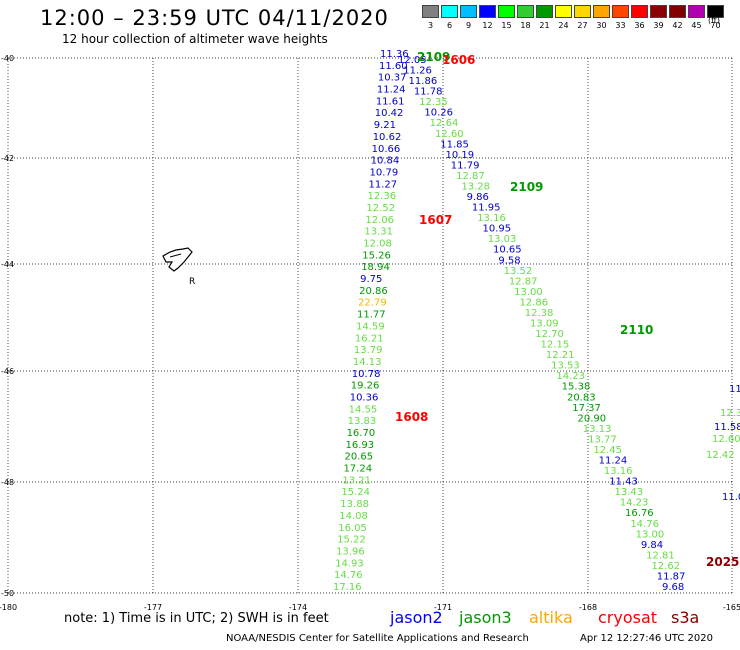 The width and height of the screenshot is (740, 650). What do you see at coordinates (509, 260) in the screenshot?
I see `wave-height-value: 9.58` at bounding box center [509, 260].